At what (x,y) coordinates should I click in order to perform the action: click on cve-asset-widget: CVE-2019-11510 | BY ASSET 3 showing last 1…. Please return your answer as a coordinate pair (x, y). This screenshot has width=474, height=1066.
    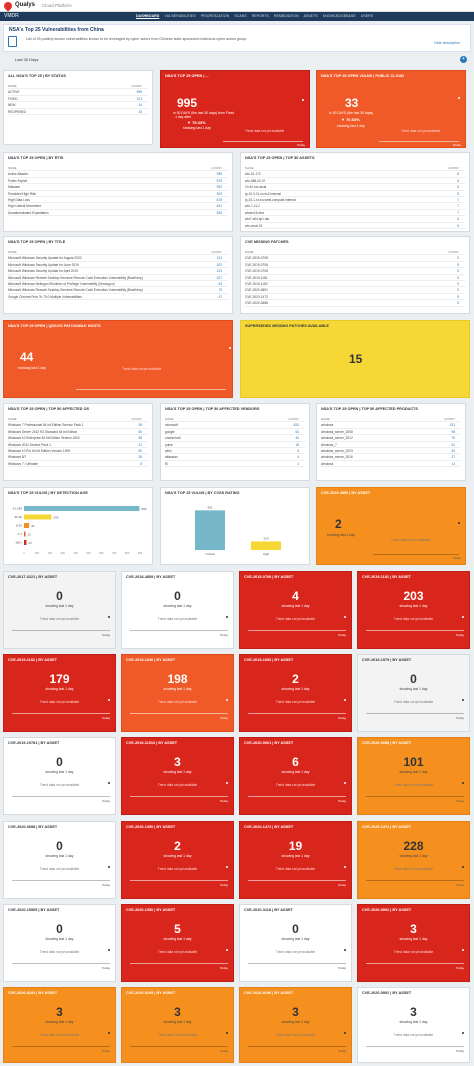
    Looking at the image, I should click on (177, 776).